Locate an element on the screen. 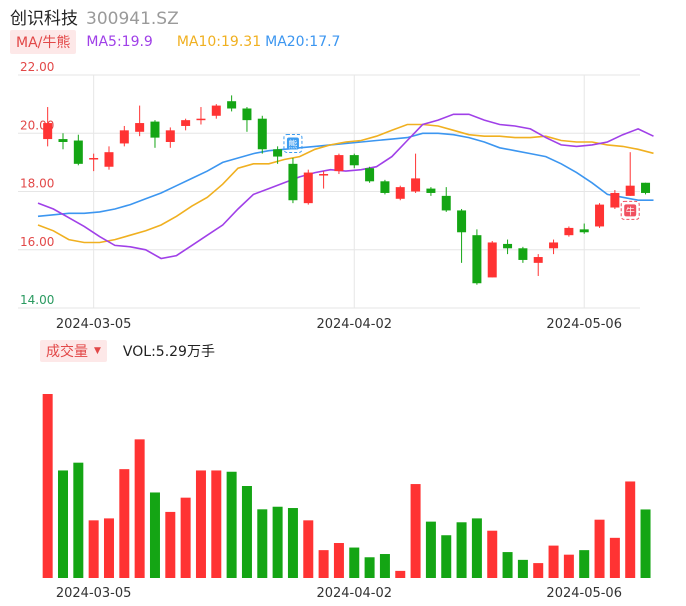 Image resolution: width=686 pixels, height=606 pixels. bull-marker: 牛 is located at coordinates (630, 210).